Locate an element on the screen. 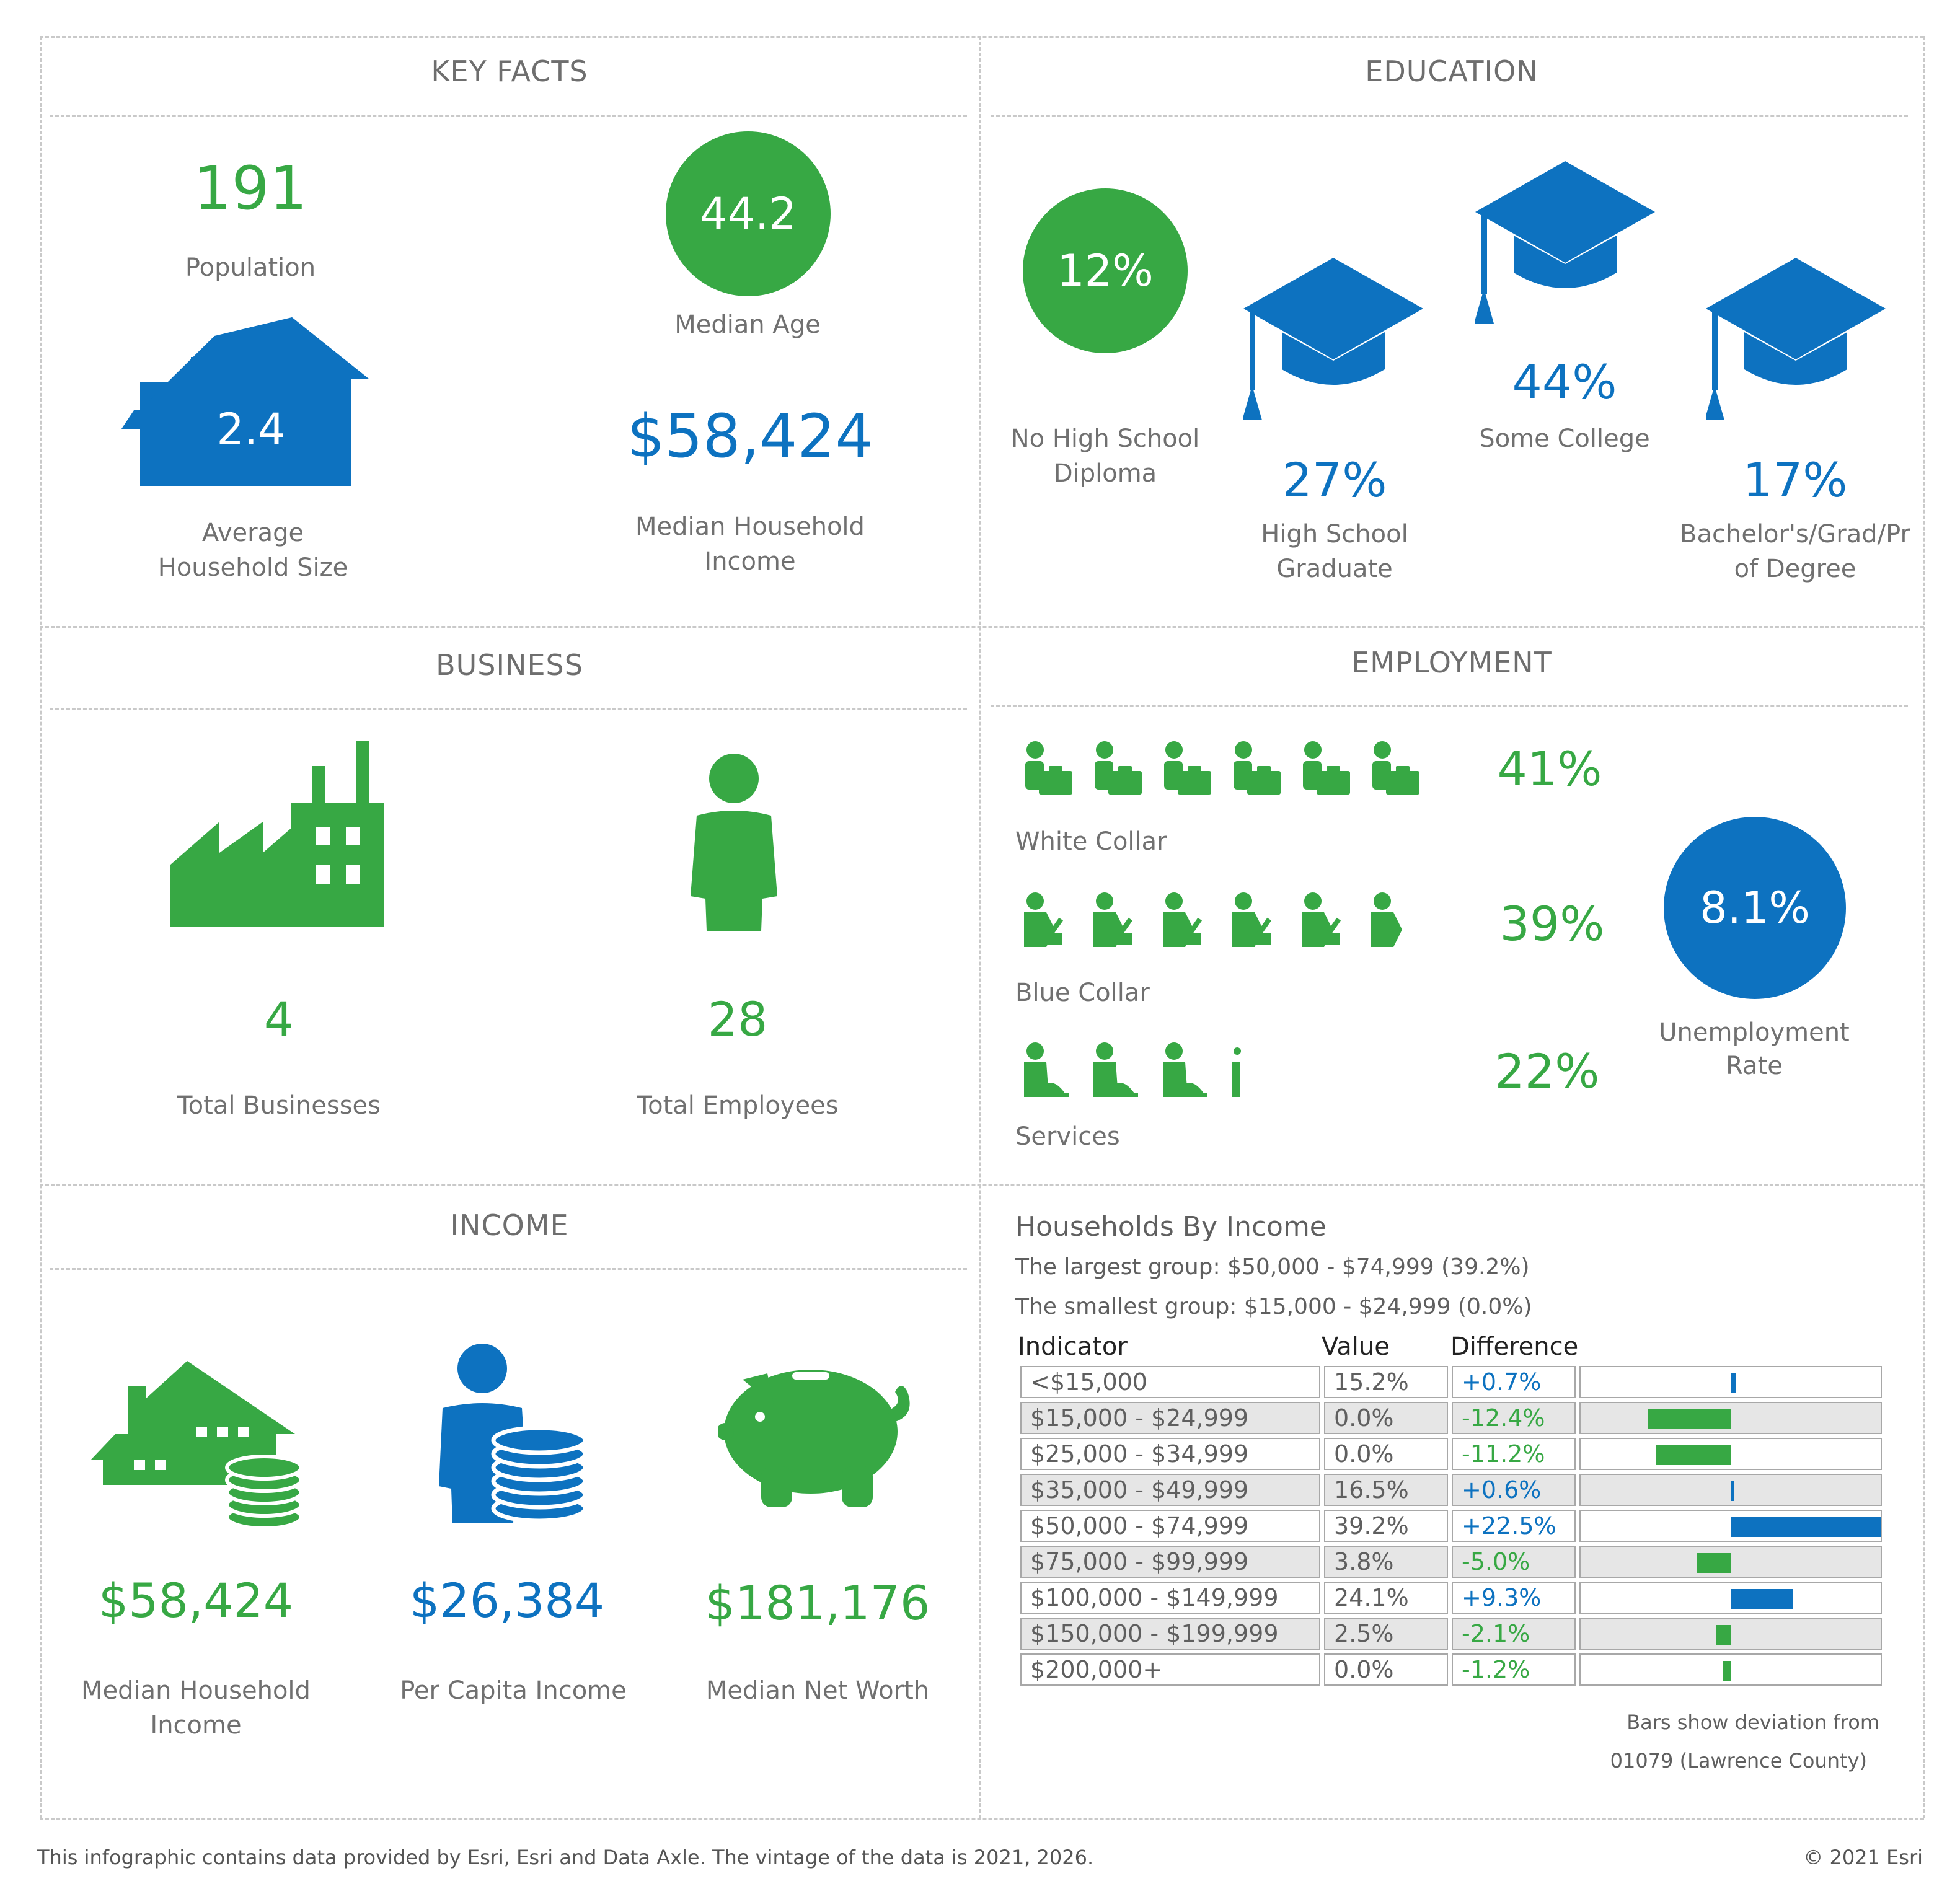 The height and width of the screenshot is (1889, 1960). table-row: $150,000 - $199,999 2.5% -2.1% is located at coordinates (1451, 1634).